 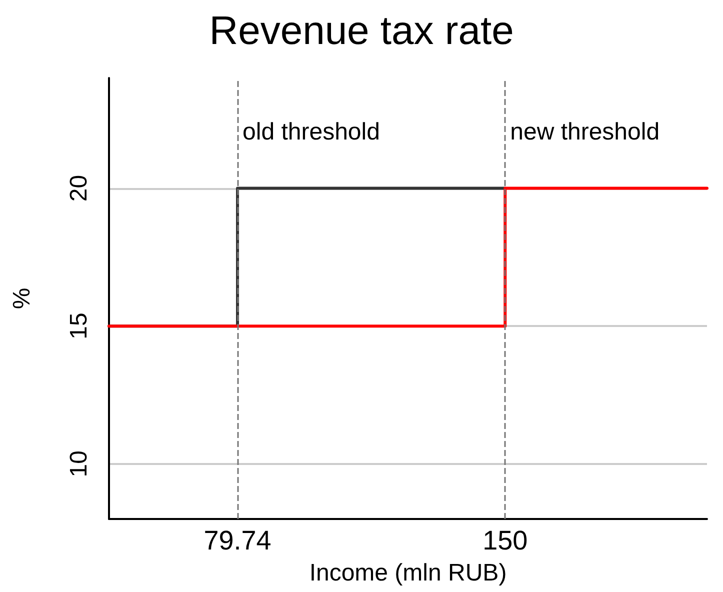 I want to click on x-tick-label: 150, so click(x=505, y=541).